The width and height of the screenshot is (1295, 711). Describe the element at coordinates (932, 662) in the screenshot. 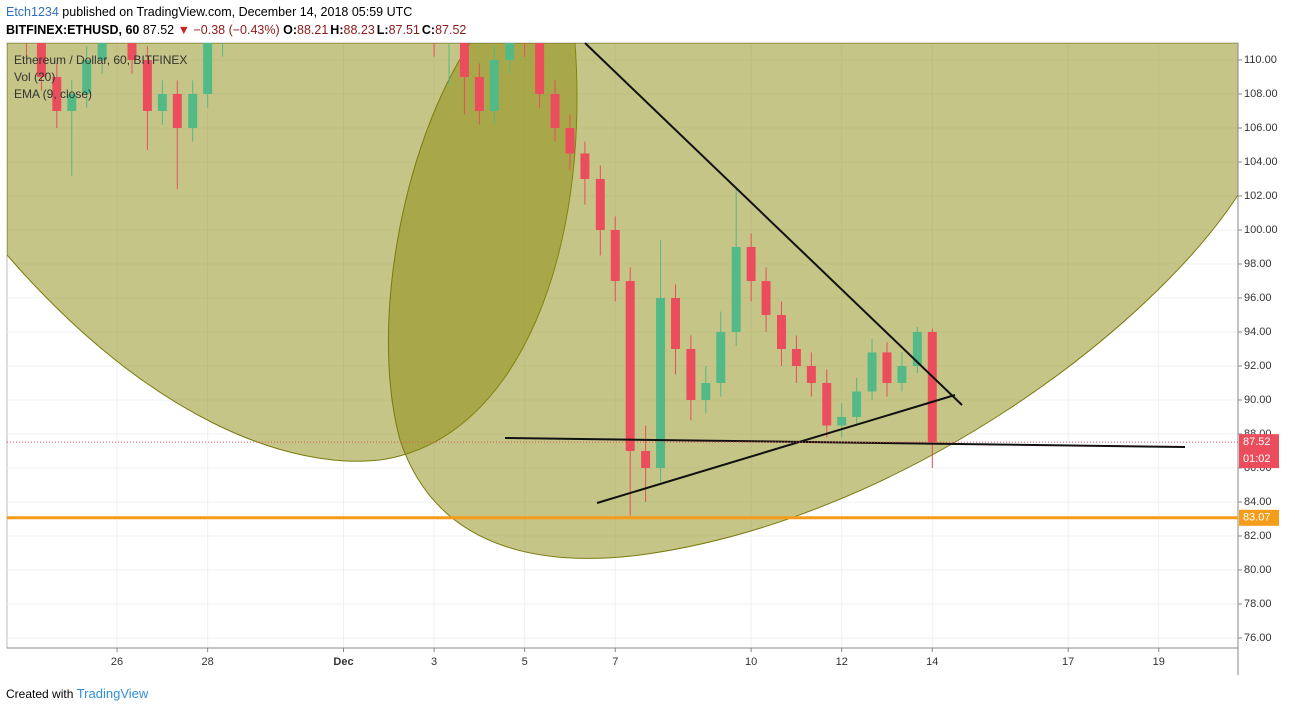

I see `x-tick-label: 14` at that location.